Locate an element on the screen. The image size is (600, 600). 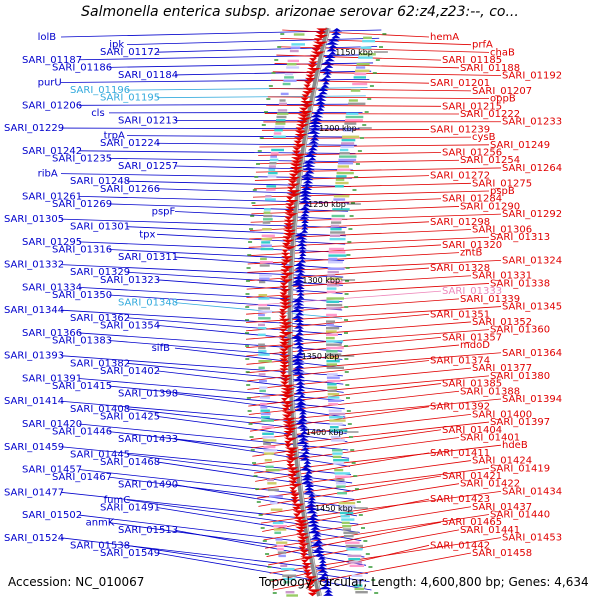
gene-label-right: SARI_01328 is located at coordinates (460, 268).